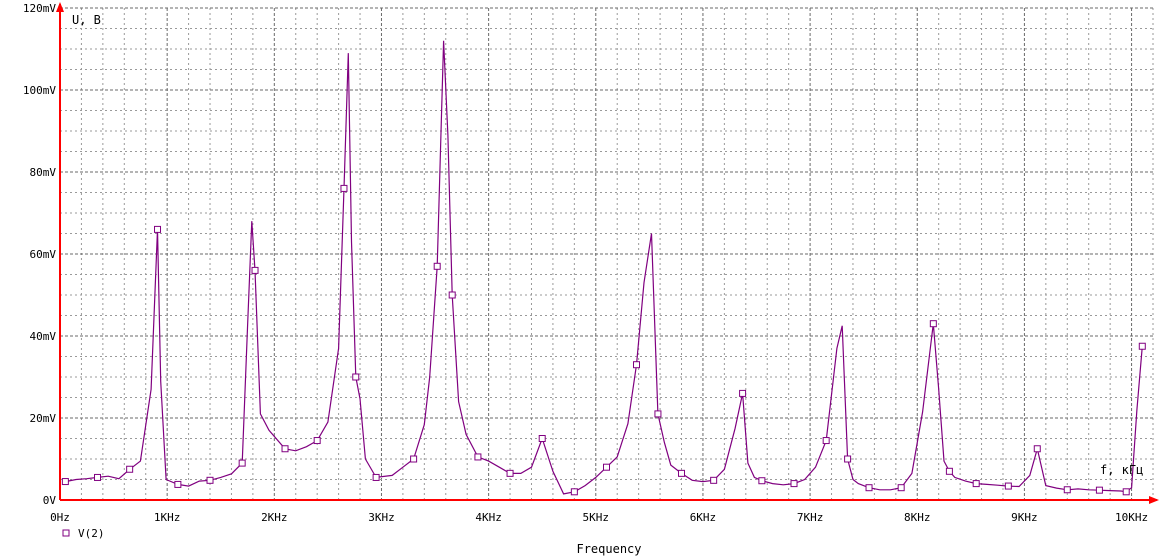  I want to click on x-tick-label: 7KHz, so click(810, 517).